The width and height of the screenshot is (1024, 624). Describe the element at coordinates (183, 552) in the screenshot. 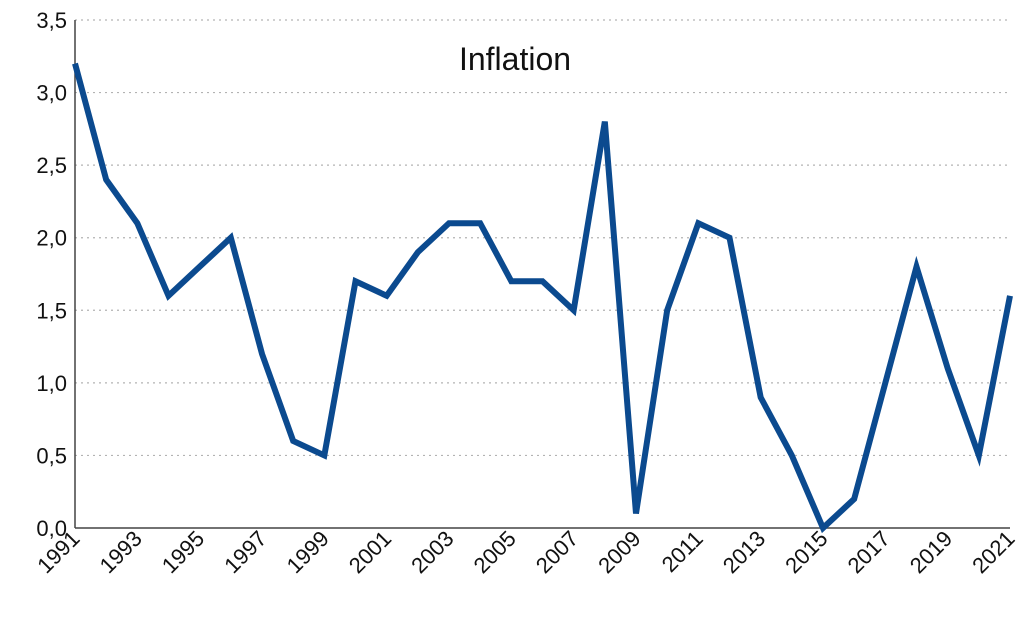

I see `x-tick-label: 1995` at that location.